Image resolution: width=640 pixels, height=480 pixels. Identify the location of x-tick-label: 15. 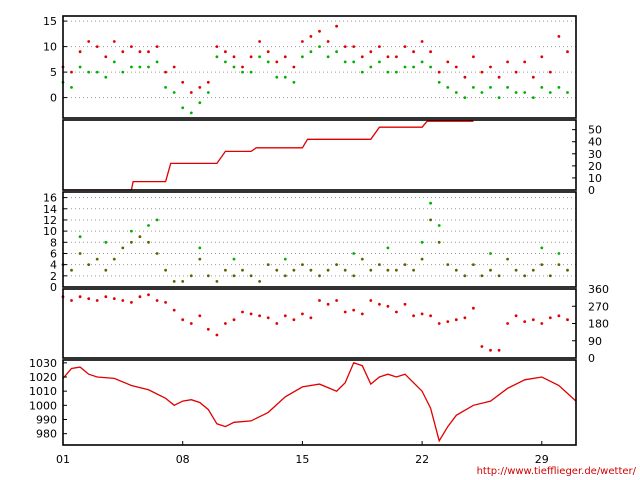
(302, 459).